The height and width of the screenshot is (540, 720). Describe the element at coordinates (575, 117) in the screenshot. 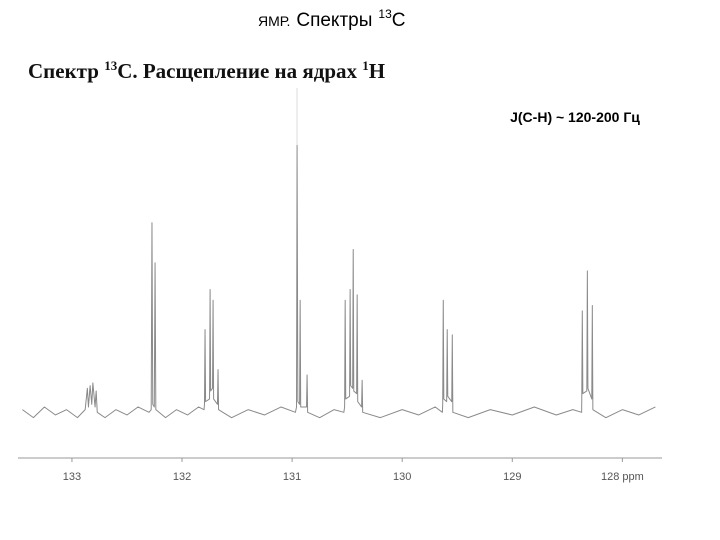

I see `annotation: J(C-H) ~ 120-200 Гц` at that location.